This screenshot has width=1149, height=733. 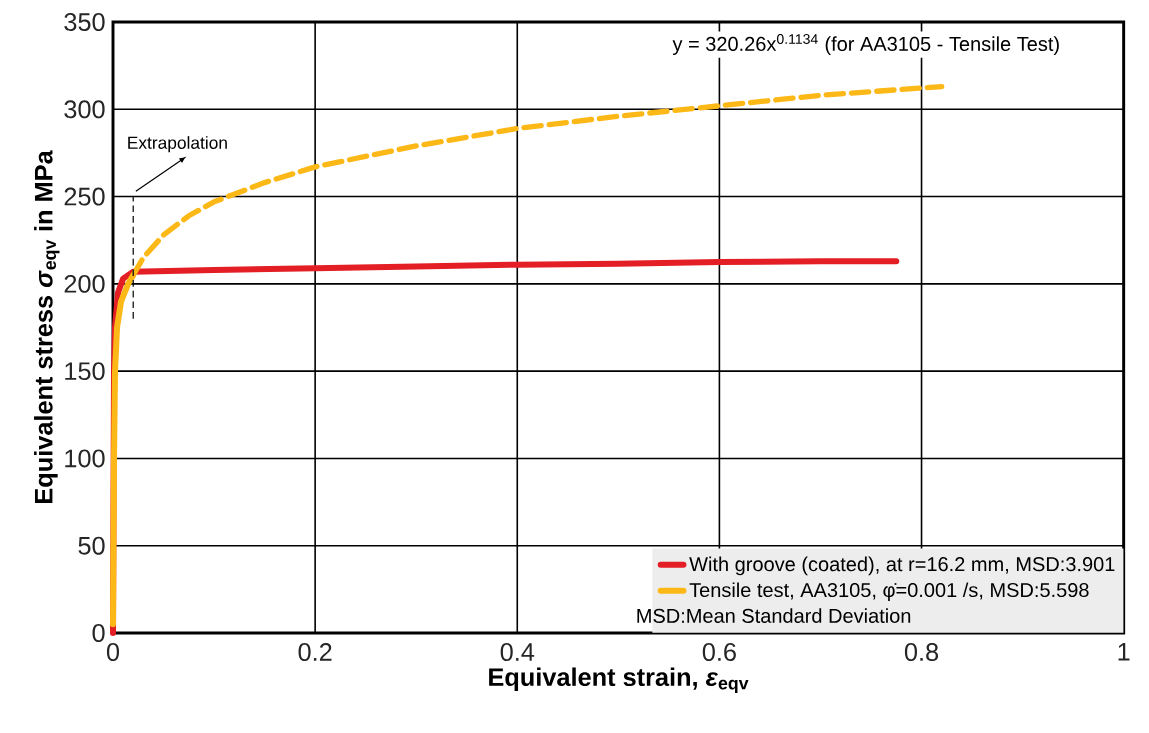 What do you see at coordinates (315, 652) in the screenshot?
I see `x-tick-label: 0.2` at bounding box center [315, 652].